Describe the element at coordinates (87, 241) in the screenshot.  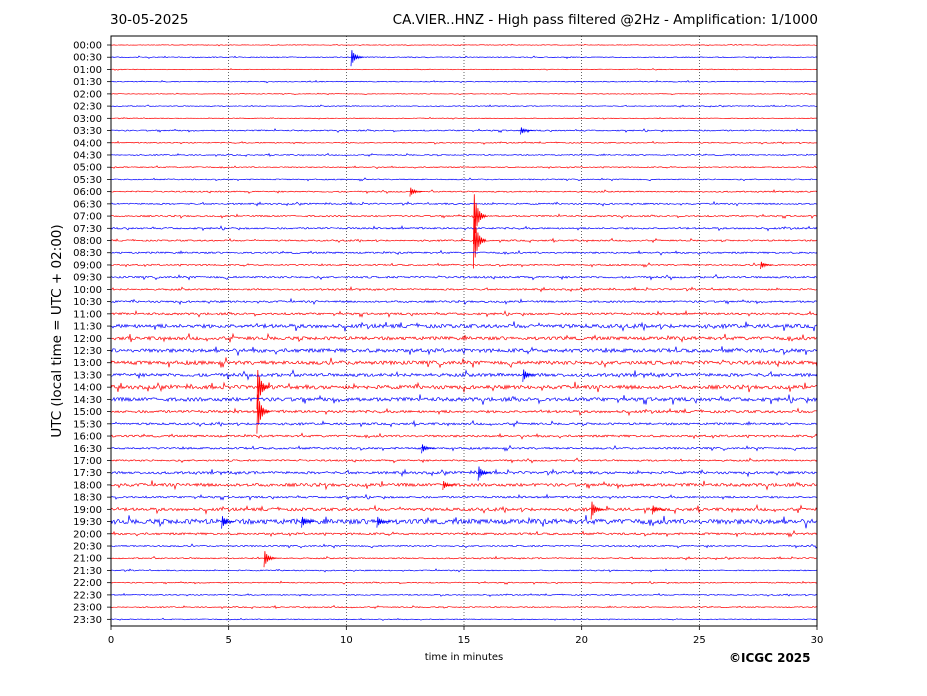
I see `y-tick-label: 08:00` at that location.